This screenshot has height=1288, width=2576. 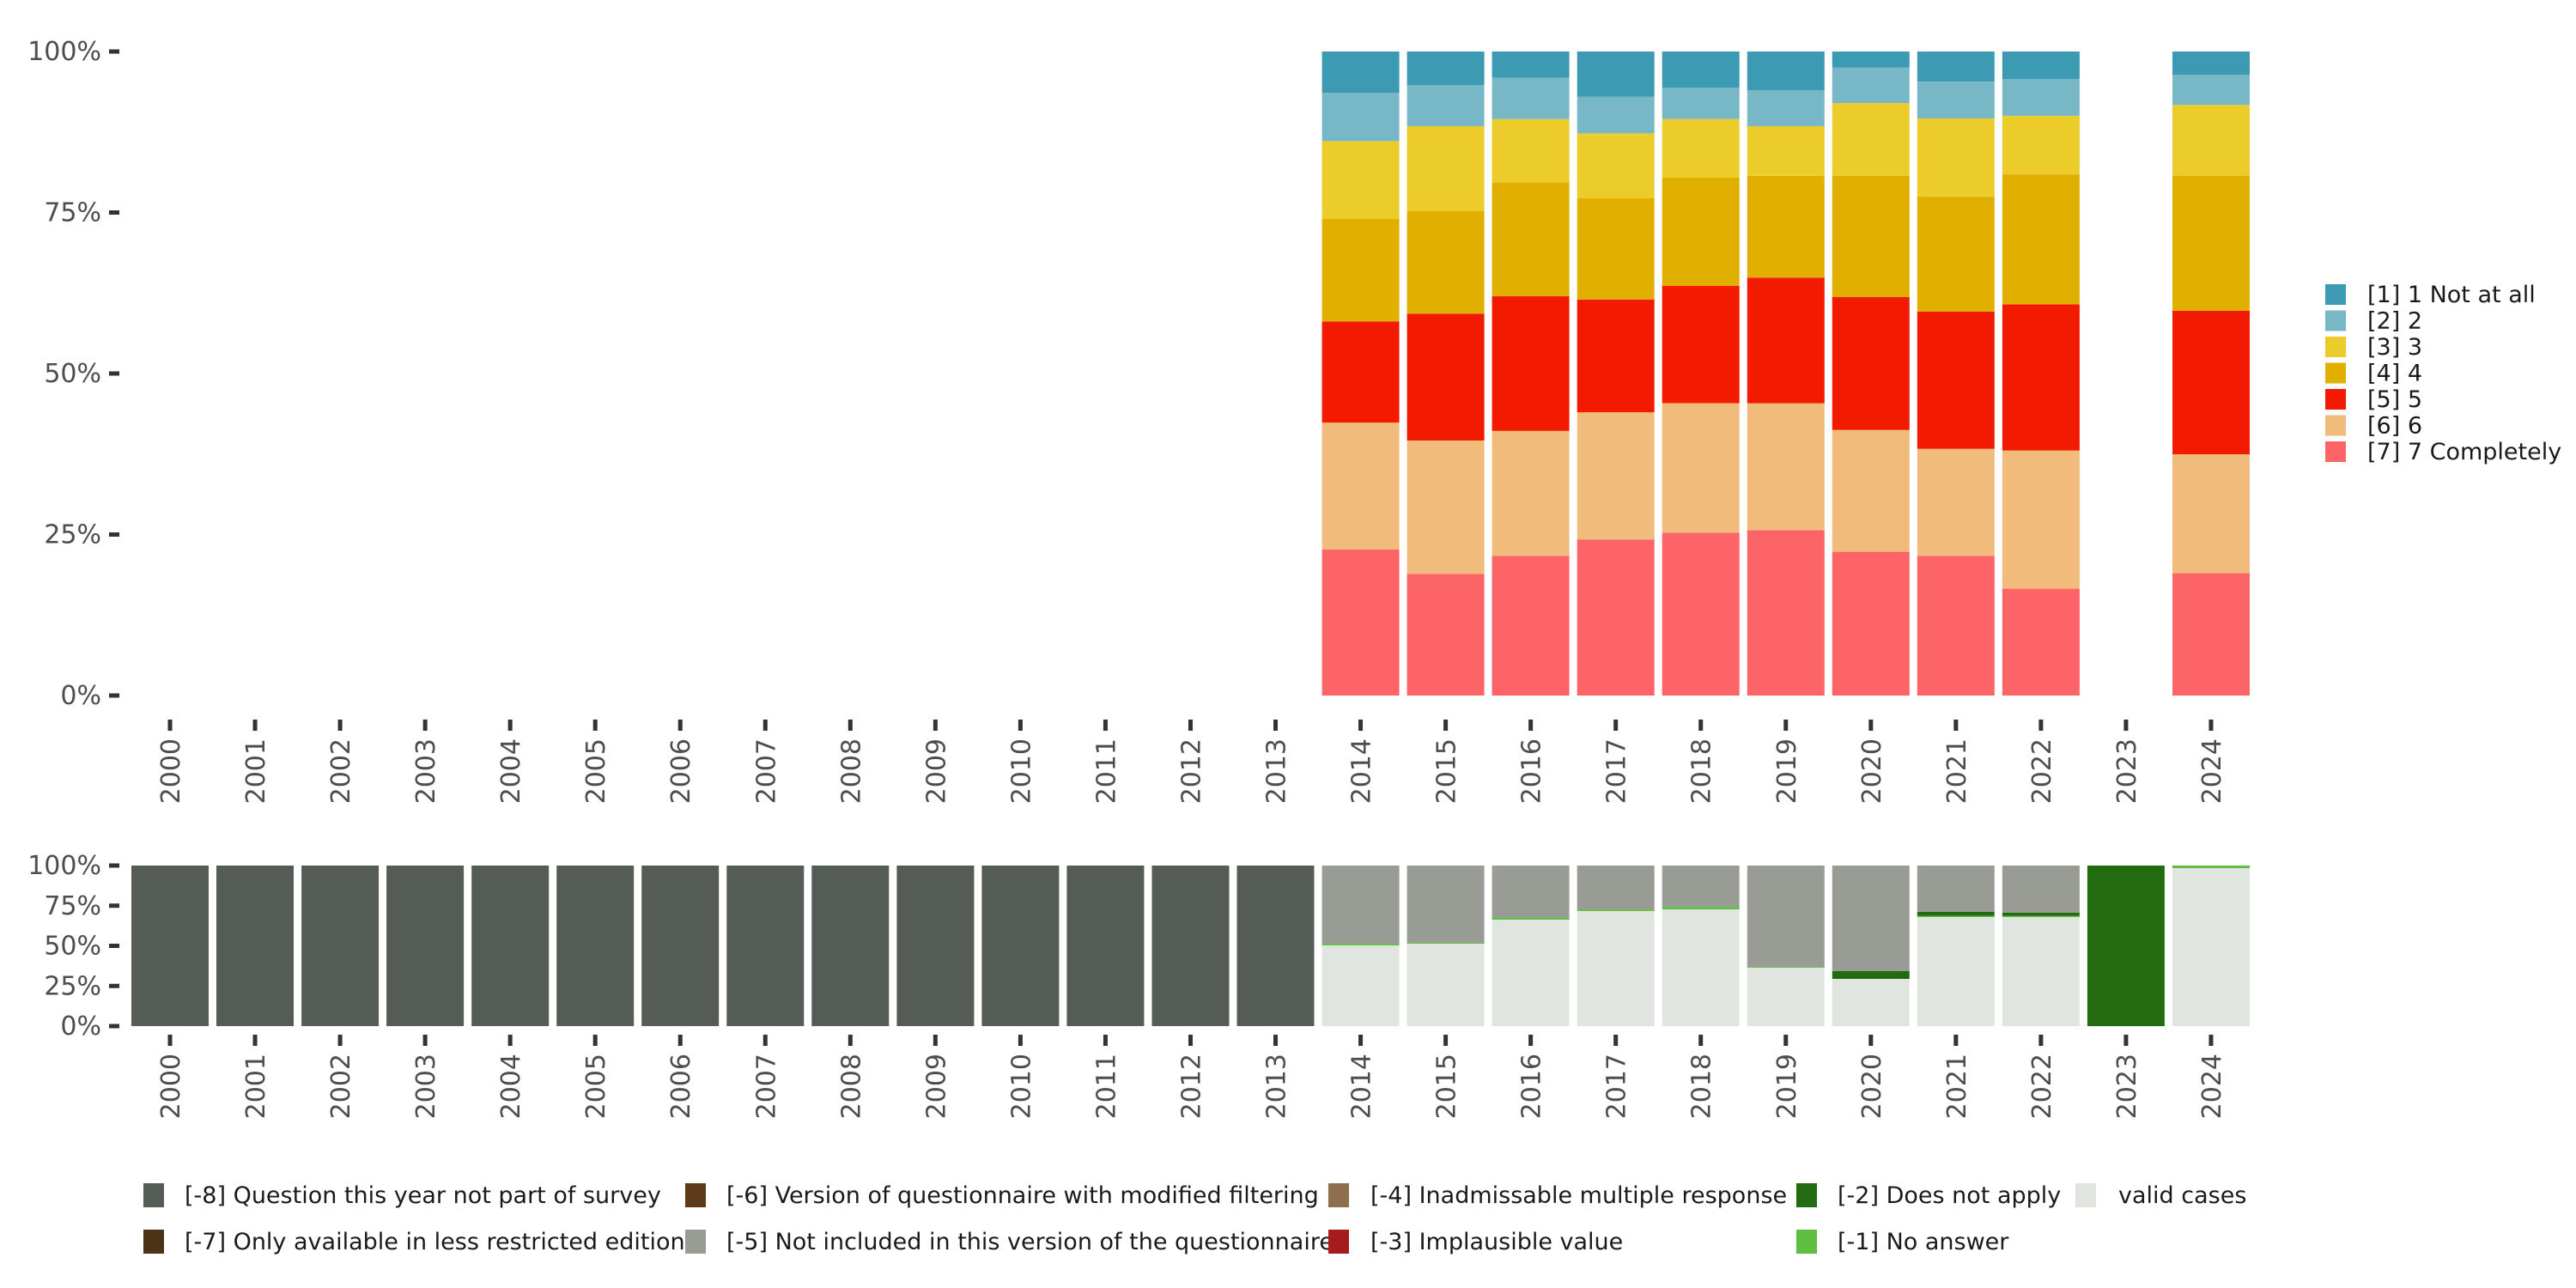 I want to click on bottom-y-tick-label: 25%, so click(x=72, y=986).